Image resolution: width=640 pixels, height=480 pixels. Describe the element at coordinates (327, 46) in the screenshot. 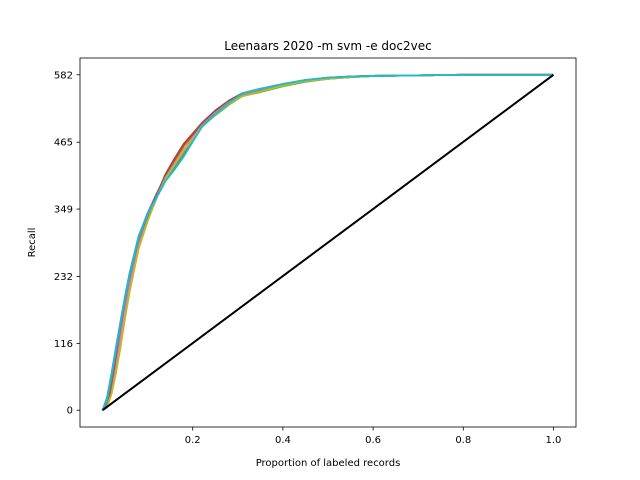

I see `chart-title: Leenaars 2020 -m svm -e doc2vec` at that location.